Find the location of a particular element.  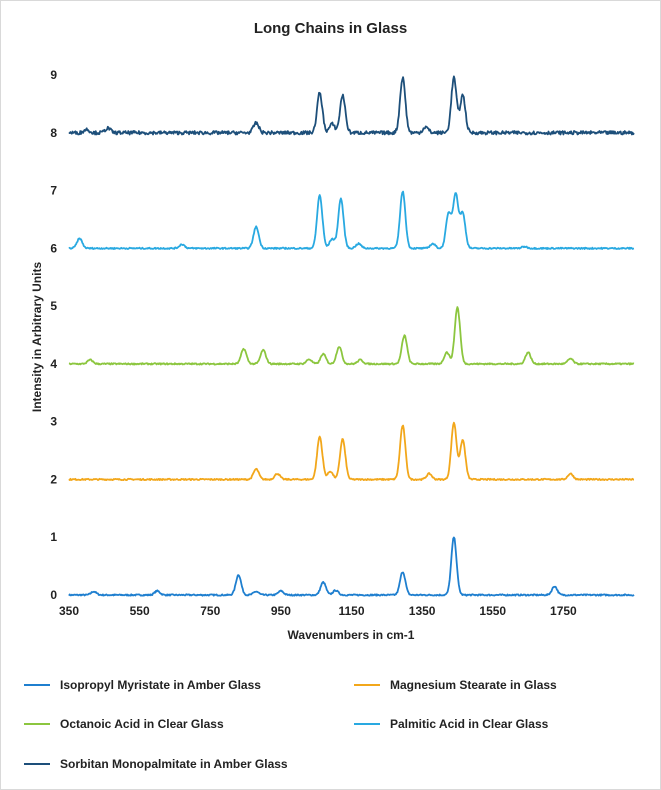

legend-item: Magnesium Stearate in Glass is located at coordinates (455, 685).